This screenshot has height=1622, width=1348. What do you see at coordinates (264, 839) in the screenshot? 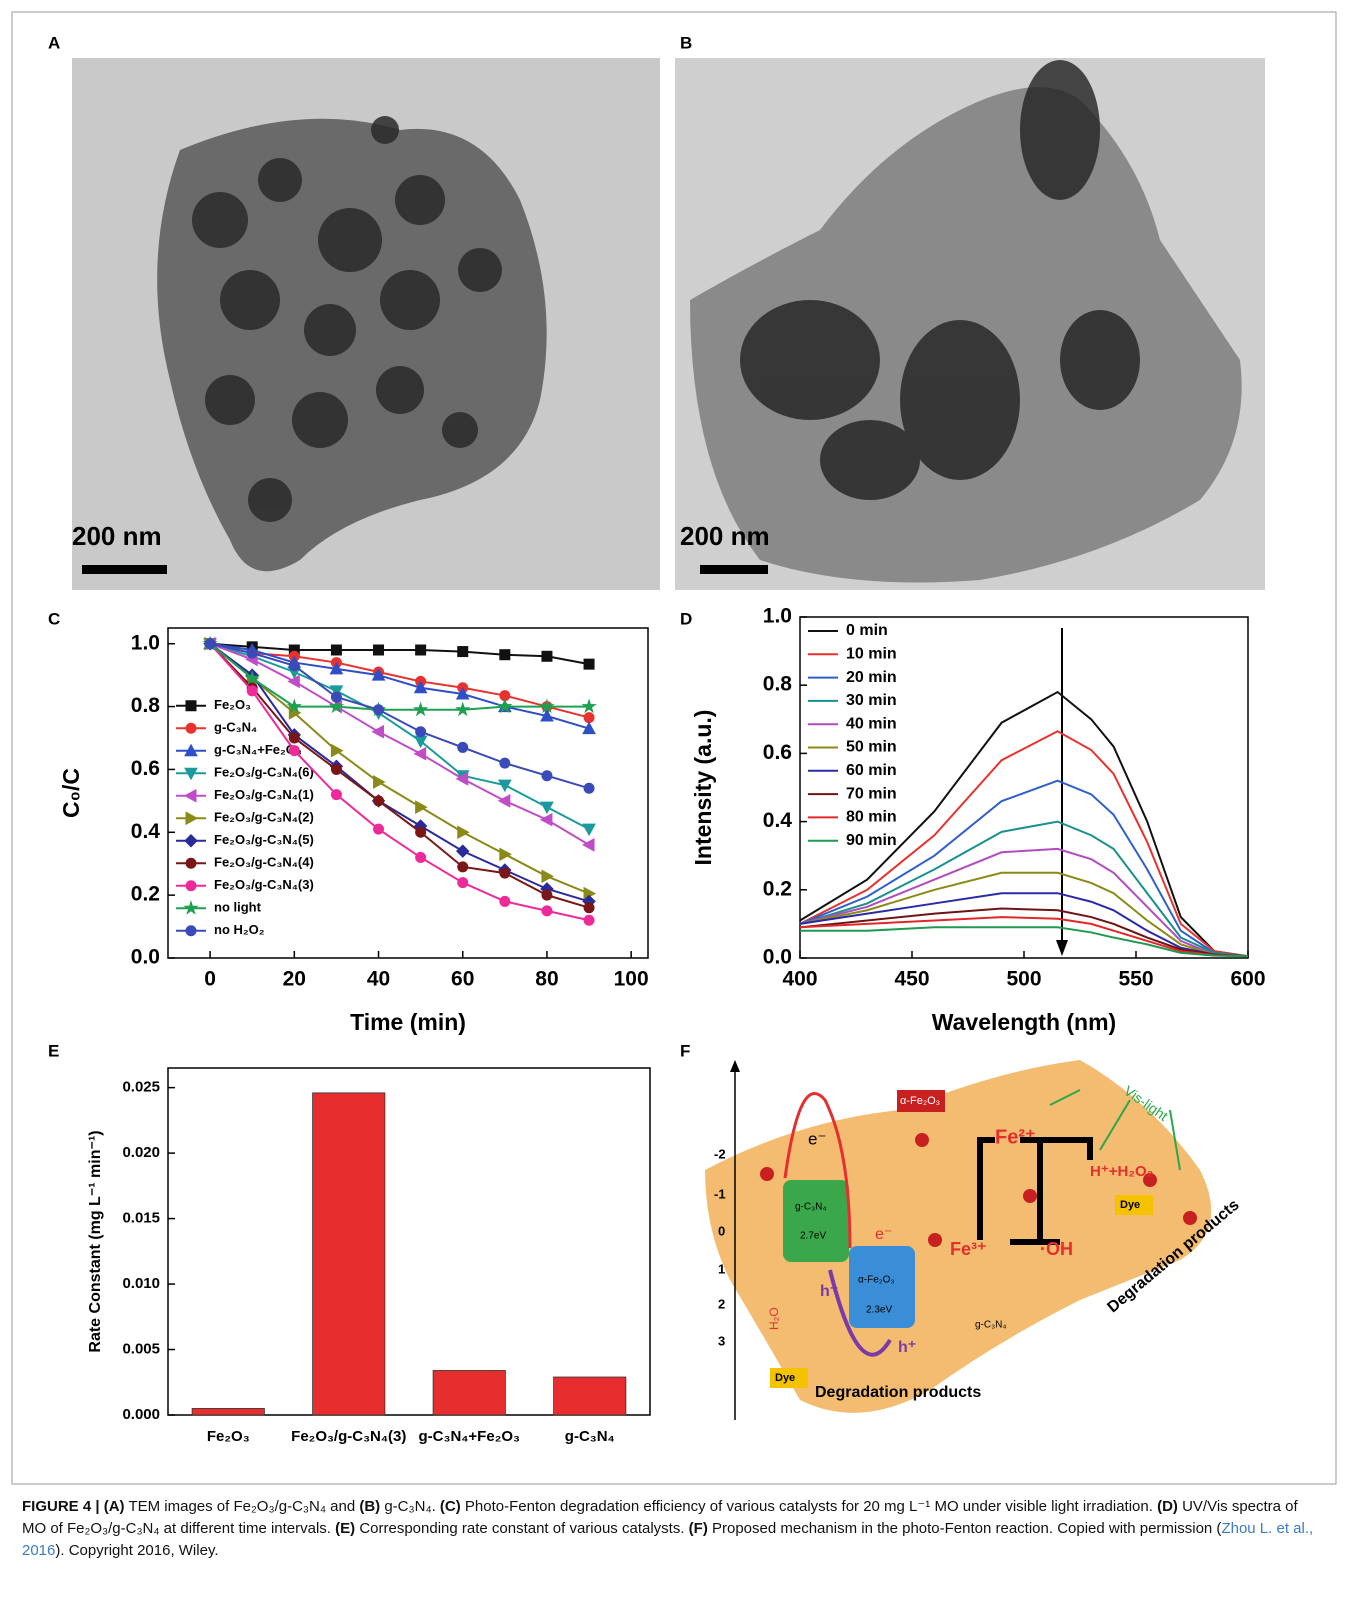
I see `legend-label: Fe₂O₃/g-C₃N₄(5)` at bounding box center [264, 839].